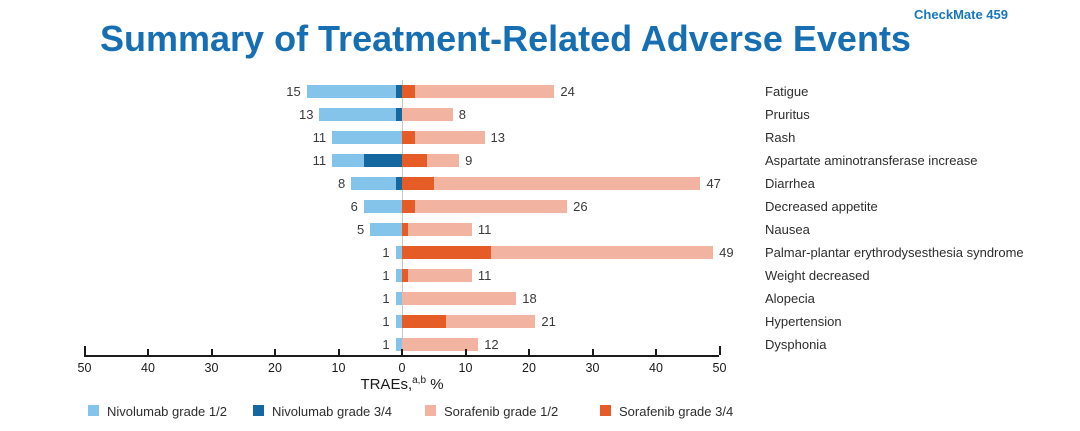 The image size is (1080, 431). Describe the element at coordinates (567, 91) in the screenshot. I see `bar-value-sorafenib: 24` at that location.